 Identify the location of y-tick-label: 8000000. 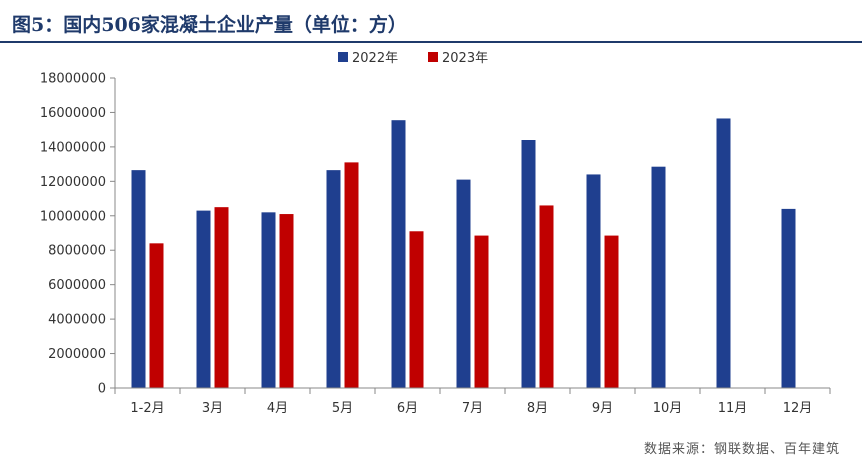
(77, 251).